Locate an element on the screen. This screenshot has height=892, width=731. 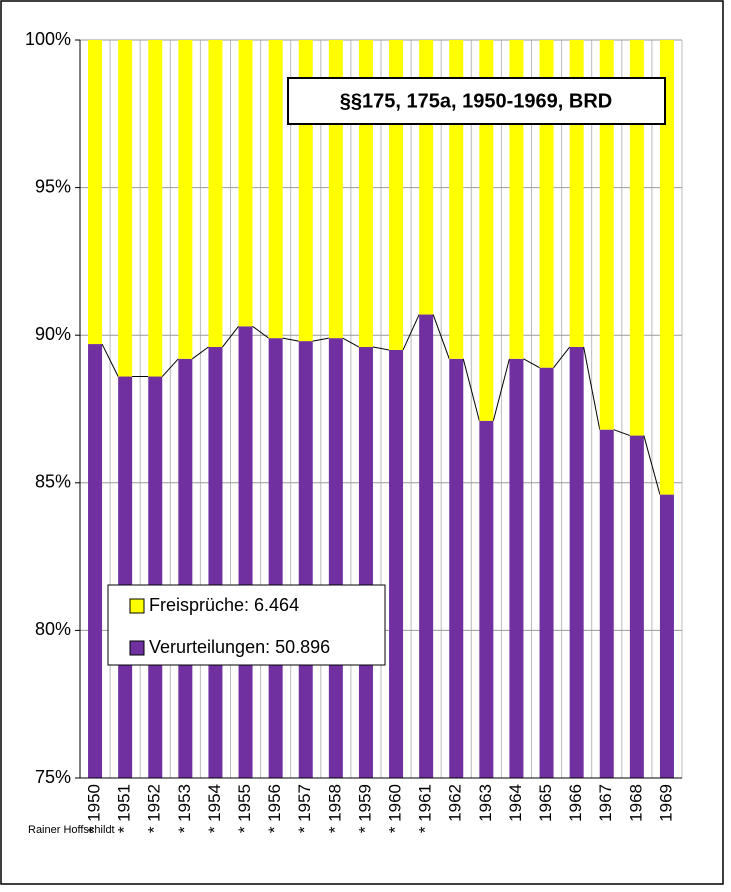
x-tick-label: * 1958 is located at coordinates (334, 808).